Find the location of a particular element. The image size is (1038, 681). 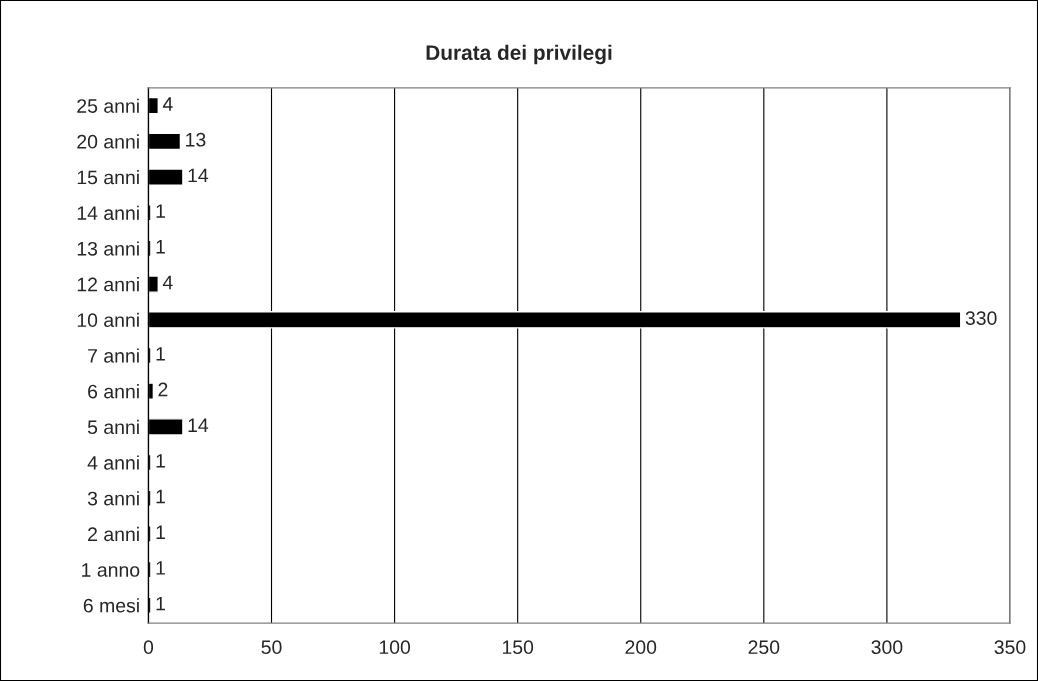

y-tick-label: 14 anni is located at coordinates (108, 212).